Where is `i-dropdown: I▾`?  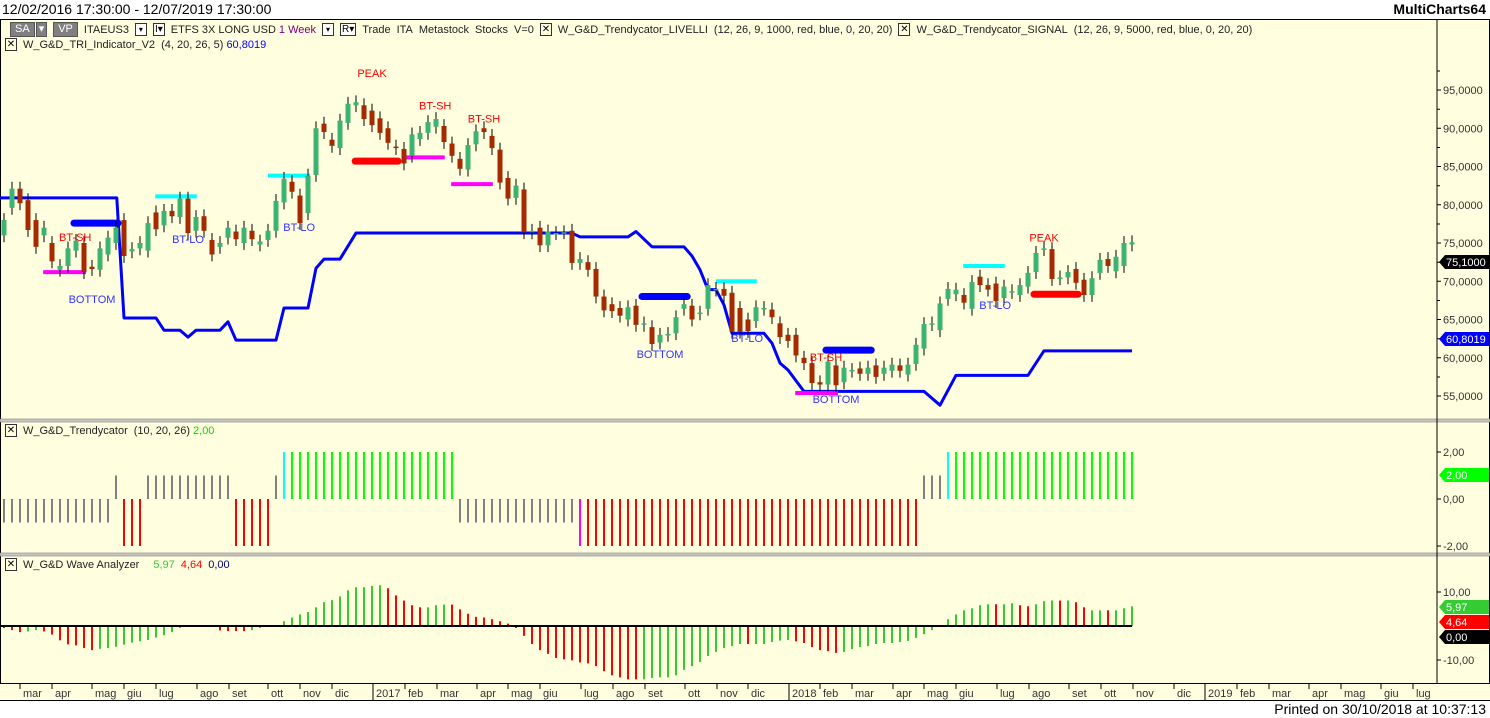
i-dropdown: I▾ is located at coordinates (158, 29).